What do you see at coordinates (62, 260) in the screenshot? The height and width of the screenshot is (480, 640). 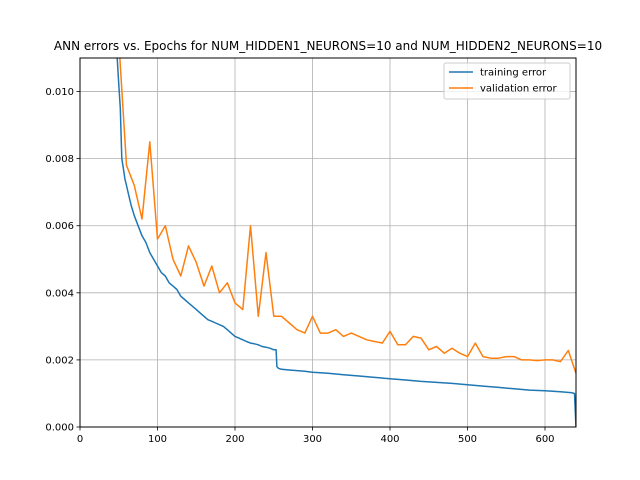 I see `y-axis: 0.000 0.002 0.004 0.006 0.008 0.010` at bounding box center [62, 260].